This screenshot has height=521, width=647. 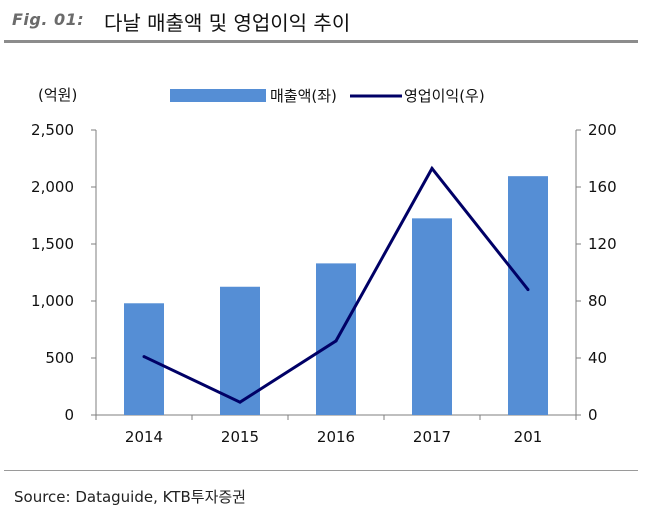 I want to click on right-tick-label: 160, so click(x=602, y=187).